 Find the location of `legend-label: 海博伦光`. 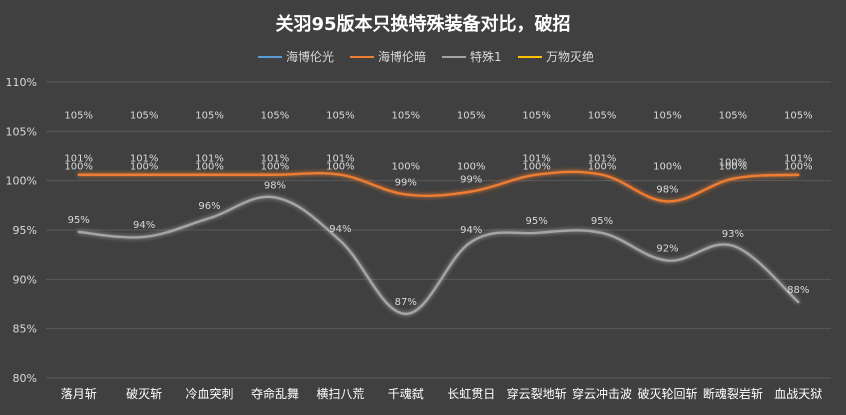

legend-label: 海博伦光 is located at coordinates (310, 56).